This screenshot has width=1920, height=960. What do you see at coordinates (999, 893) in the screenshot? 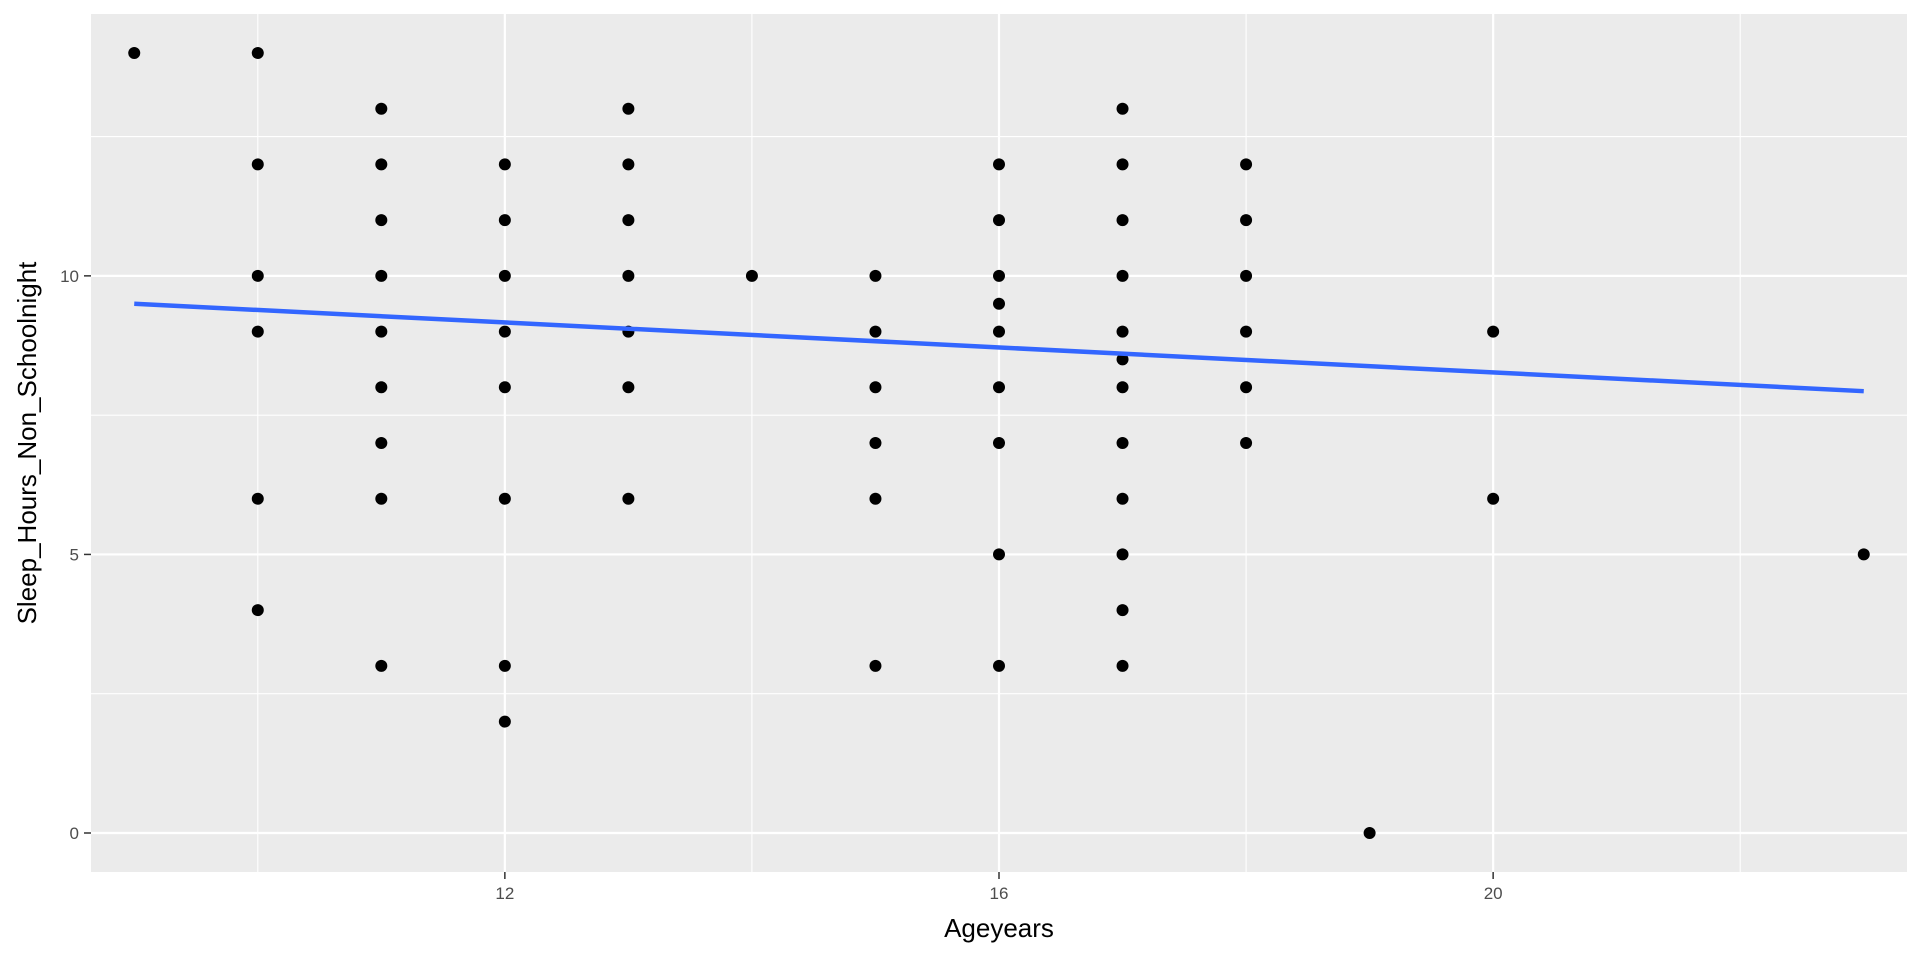
I see `x-tick-label: 16` at bounding box center [999, 893].